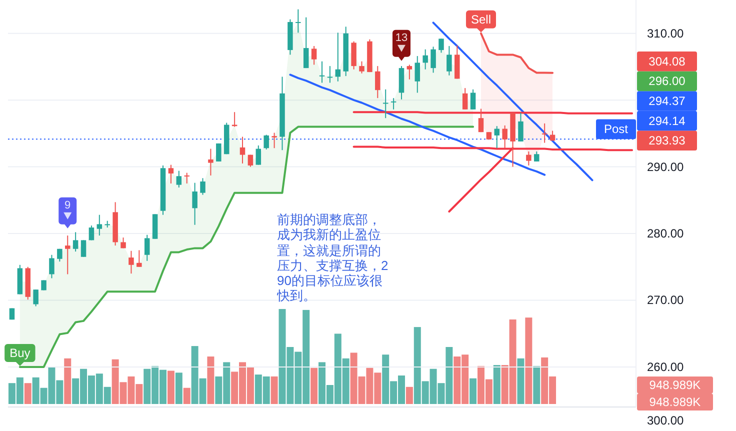 The width and height of the screenshot is (736, 431). Describe the element at coordinates (667, 141) in the screenshot. I see `text: 293.93` at that location.